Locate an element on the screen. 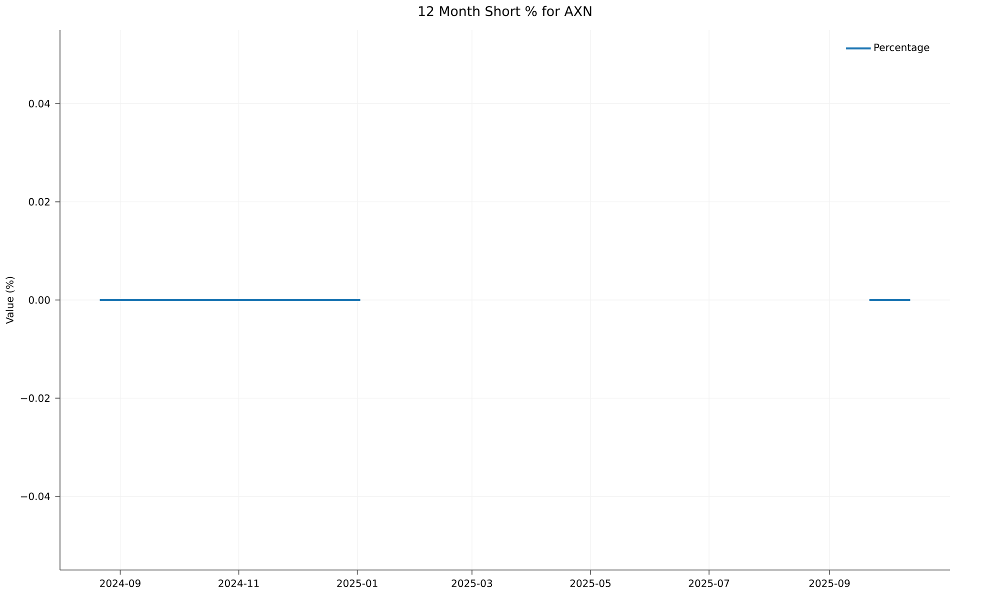 This screenshot has height=600, width=1000. x-tick-label: 2025-09 is located at coordinates (829, 584).